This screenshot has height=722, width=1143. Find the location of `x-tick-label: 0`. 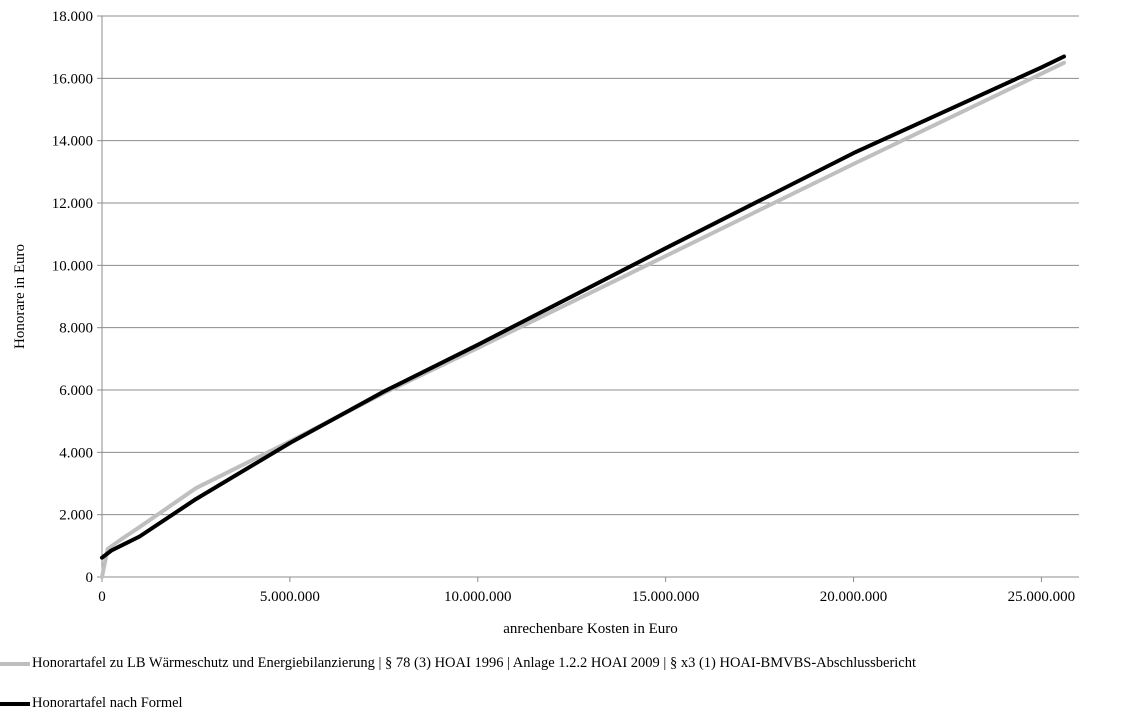

x-tick-label: 0 is located at coordinates (102, 597).